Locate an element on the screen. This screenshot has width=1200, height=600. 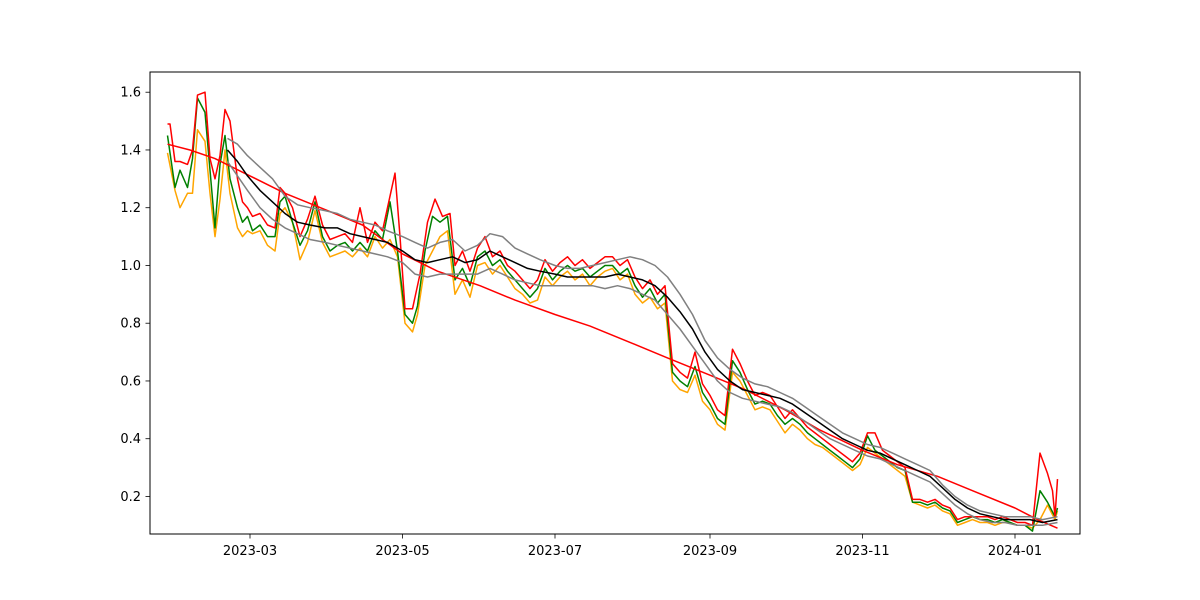
y-axis: 0.2 0.4 0.6 0.8 1.0 1.2 1.4 1.6 is located at coordinates (135, 295).